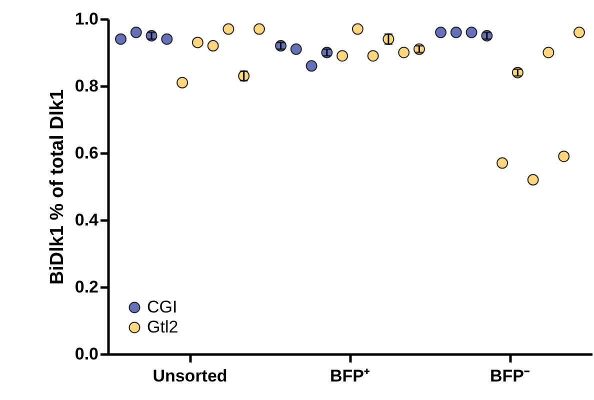  What do you see at coordinates (87, 220) in the screenshot?
I see `y-tick-label: 0.4` at bounding box center [87, 220].